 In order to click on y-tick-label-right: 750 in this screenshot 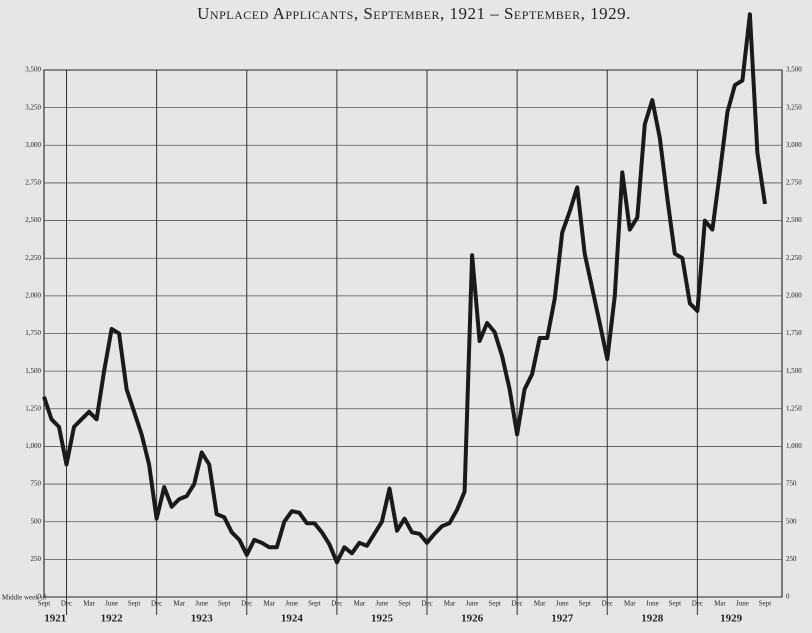, I will do `click(791, 484)`.